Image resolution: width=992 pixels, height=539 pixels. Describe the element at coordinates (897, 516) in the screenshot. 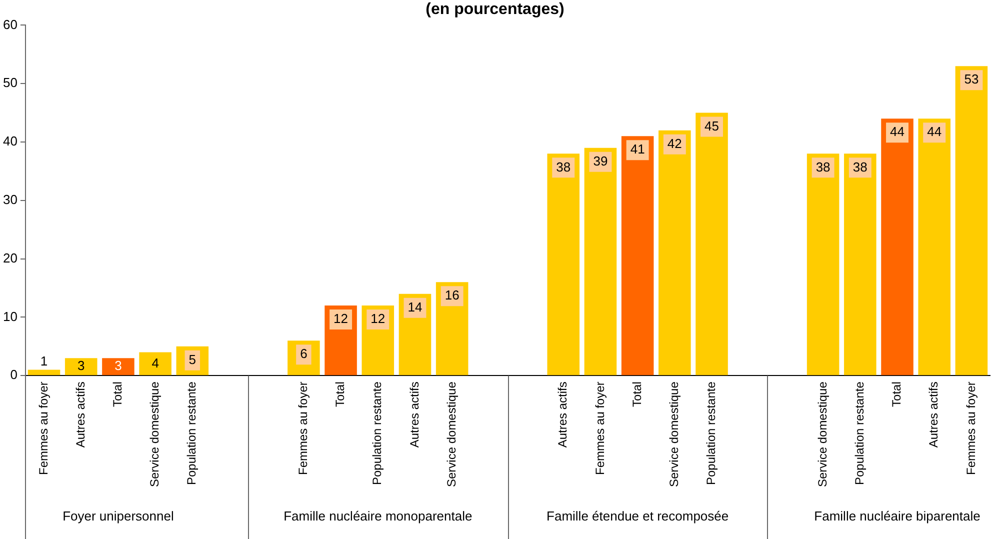

I see `text: Famille nucléaire biparentale` at that location.